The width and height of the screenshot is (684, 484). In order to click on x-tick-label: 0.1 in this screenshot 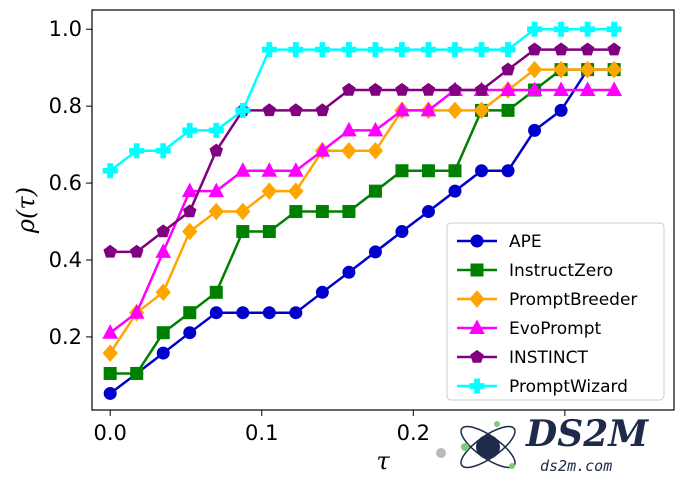, I will do `click(261, 433)`.